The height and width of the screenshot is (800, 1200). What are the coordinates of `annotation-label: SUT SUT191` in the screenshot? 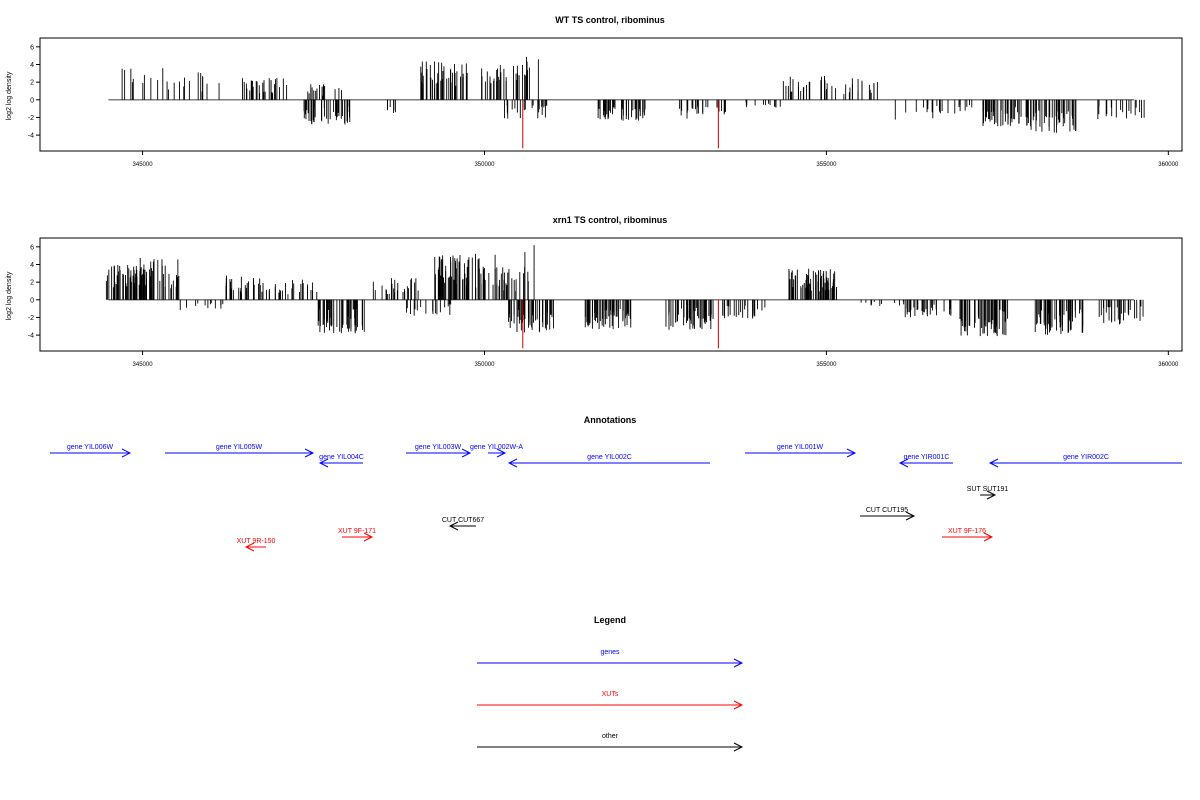 It's located at (988, 489).